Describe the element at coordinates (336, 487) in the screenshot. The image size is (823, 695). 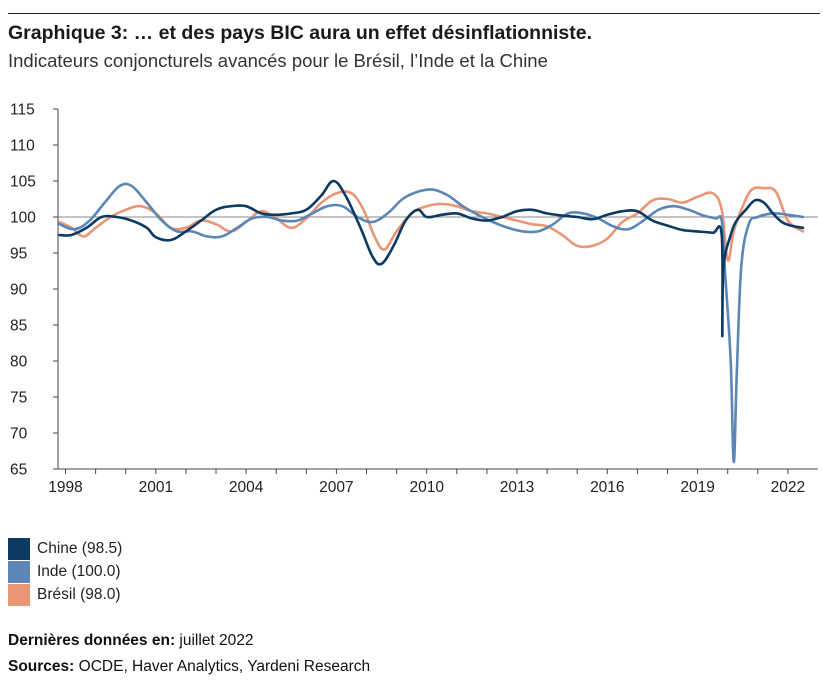
I see `x-tick-label: 2007` at that location.